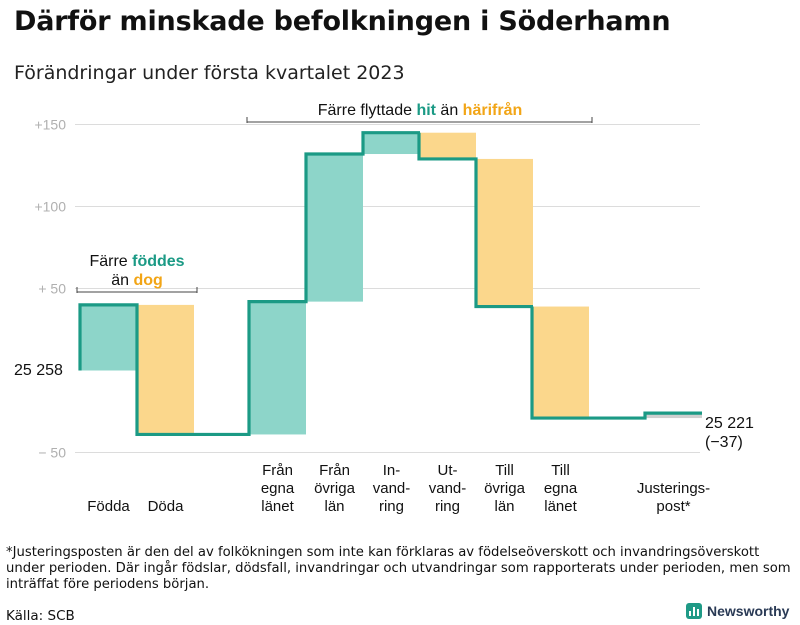  I want to click on category-label: Justerings-, so click(673, 488).